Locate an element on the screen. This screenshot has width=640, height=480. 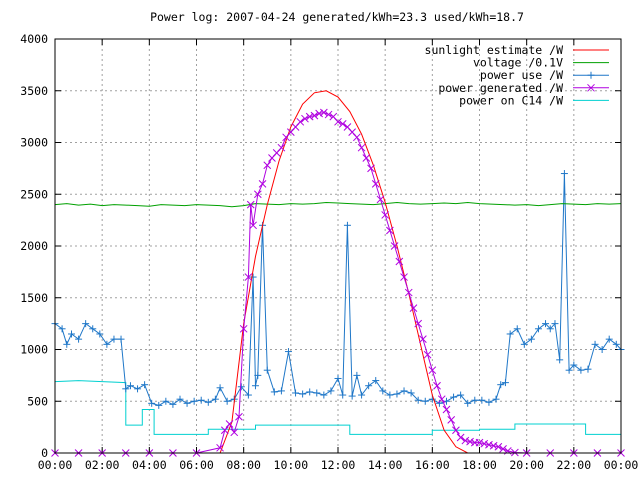
y-tick-label: 0 is located at coordinates (44, 453).